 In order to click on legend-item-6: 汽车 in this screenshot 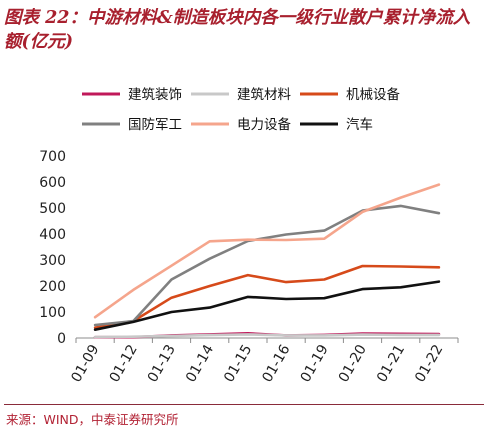, I will do `click(336, 124)`.